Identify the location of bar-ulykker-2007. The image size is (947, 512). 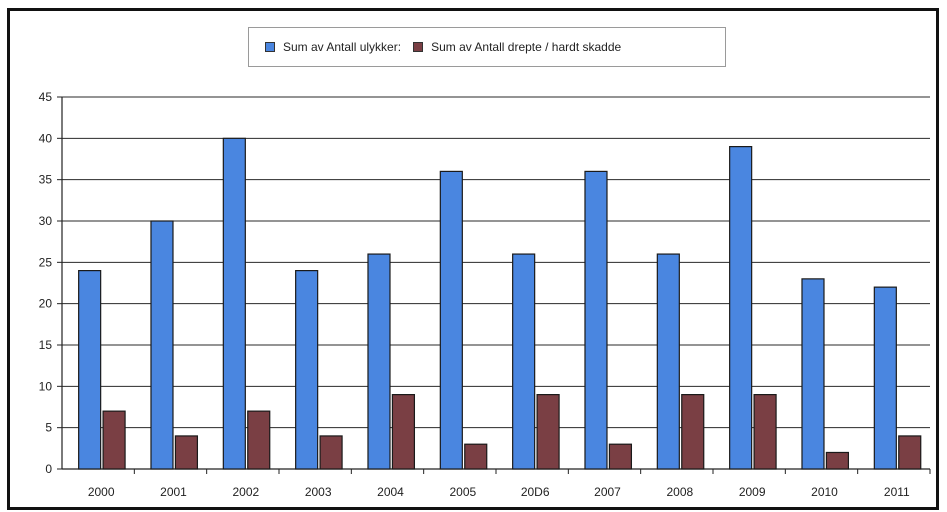
(596, 320).